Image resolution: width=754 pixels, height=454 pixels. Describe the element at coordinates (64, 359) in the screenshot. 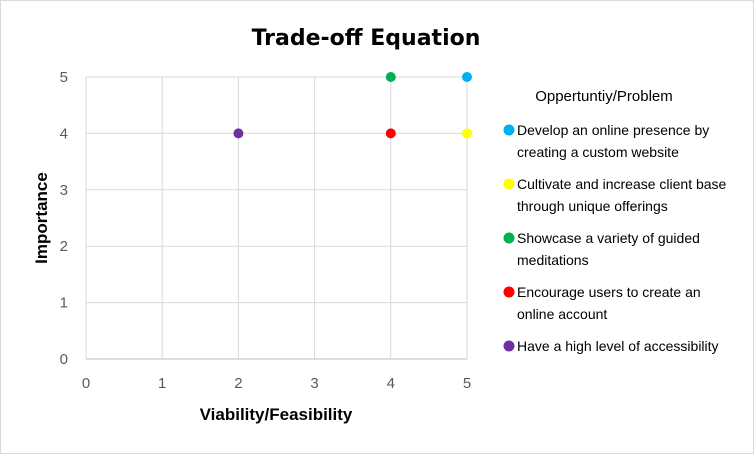

I see `y-tick-label: 0` at that location.